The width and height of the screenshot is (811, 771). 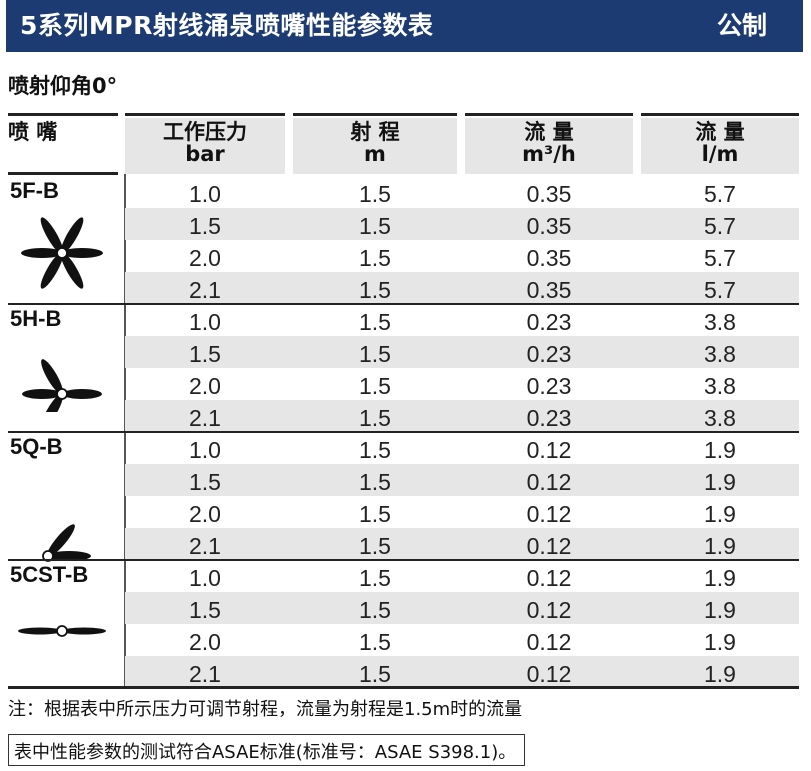 I want to click on nozzle-model-label: 5CST-B, so click(x=49, y=574).